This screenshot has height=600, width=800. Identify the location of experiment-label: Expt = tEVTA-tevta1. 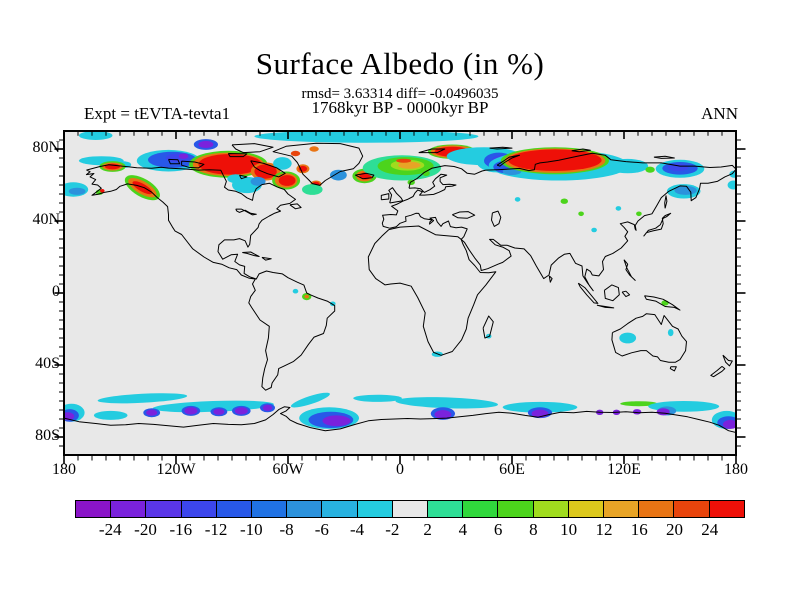
(157, 113).